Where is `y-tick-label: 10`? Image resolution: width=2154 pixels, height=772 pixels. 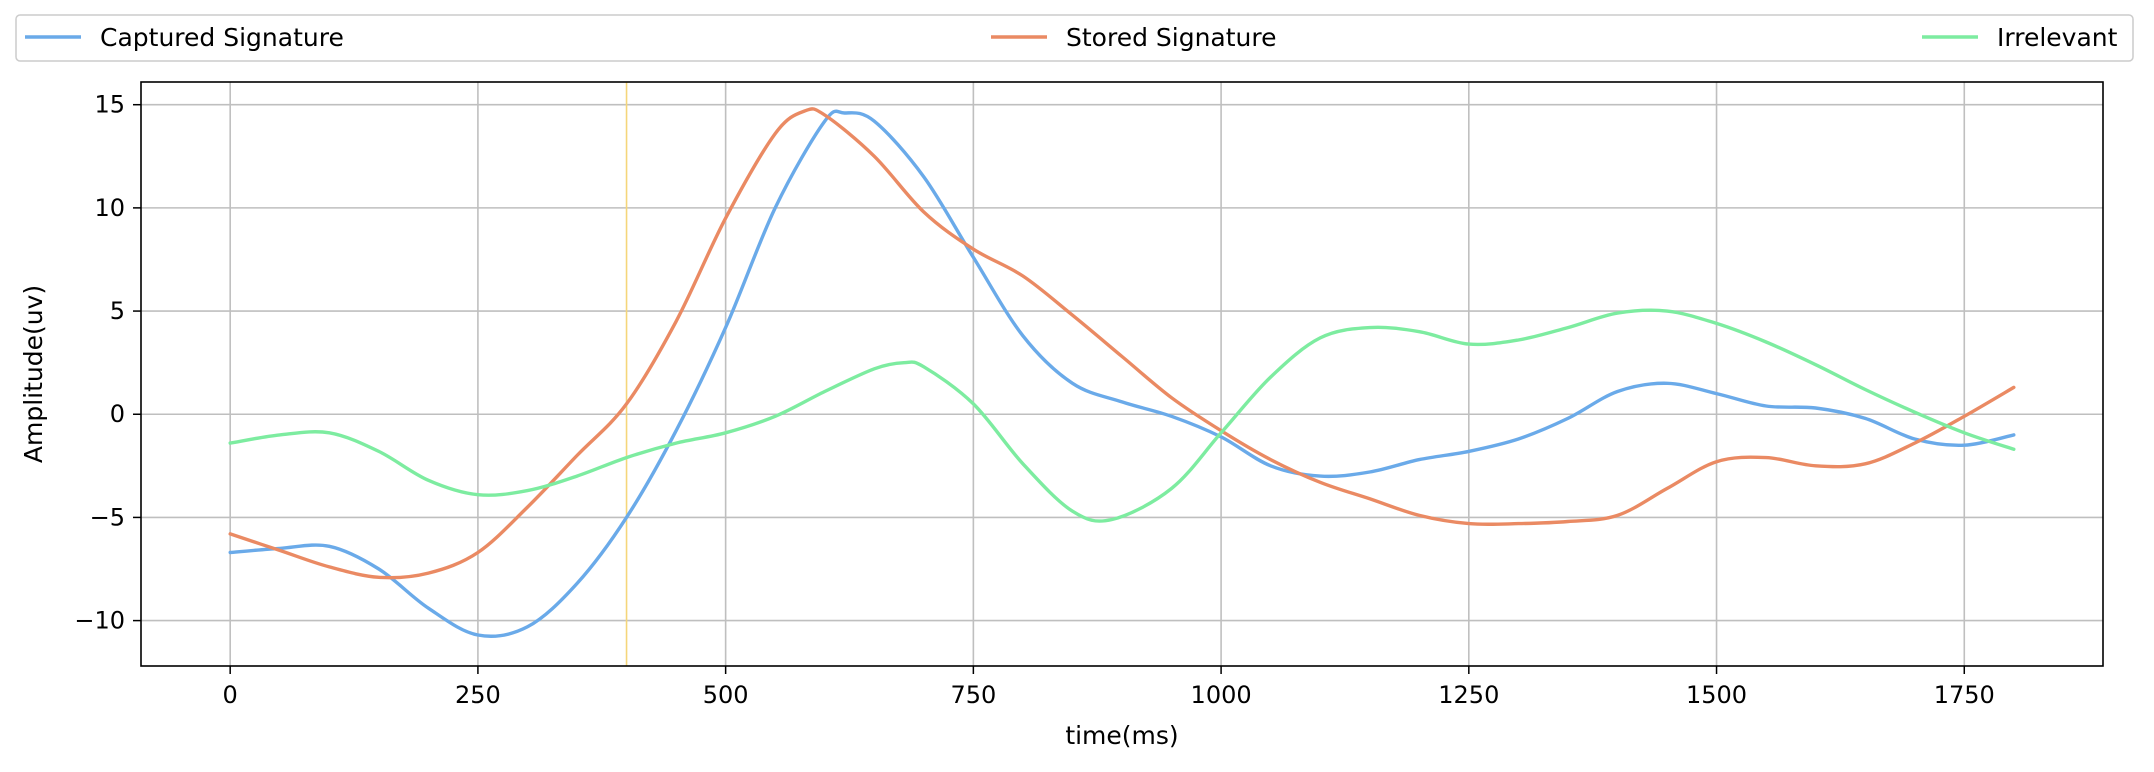 y-tick-label: 10 is located at coordinates (109, 208).